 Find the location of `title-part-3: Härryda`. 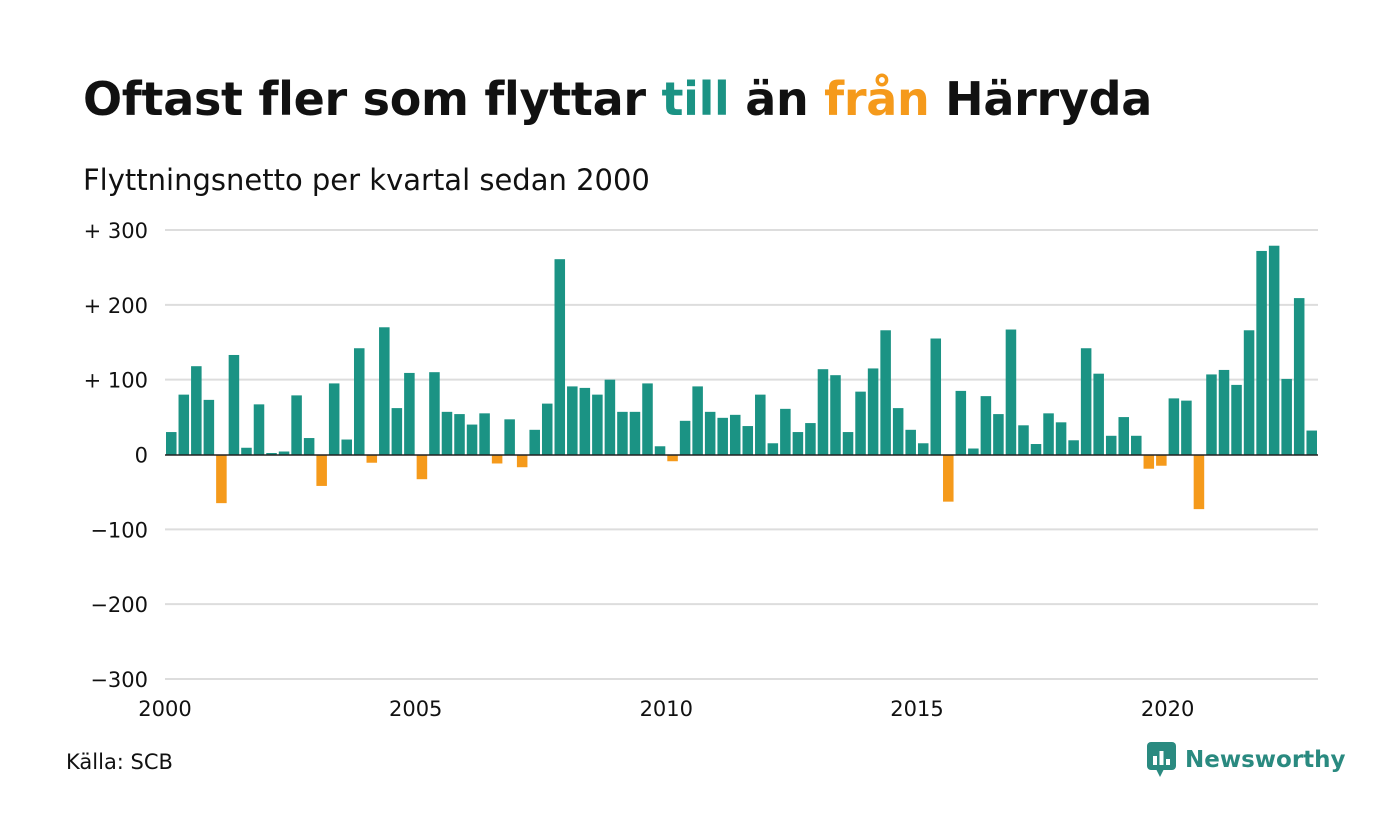

title-part-3: Härryda is located at coordinates (1040, 99).